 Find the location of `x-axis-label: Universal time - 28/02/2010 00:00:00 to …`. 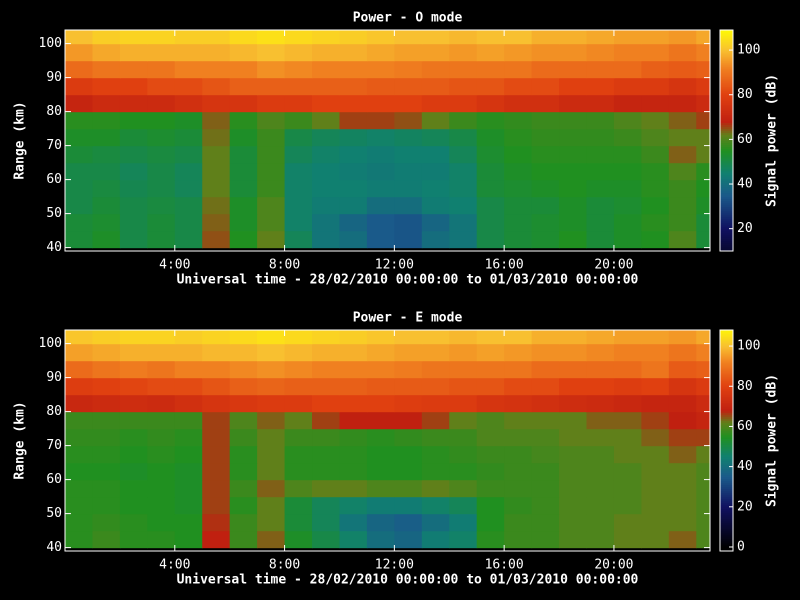

x-axis-label: Universal time - 28/02/2010 00:00:00 to … is located at coordinates (408, 280).